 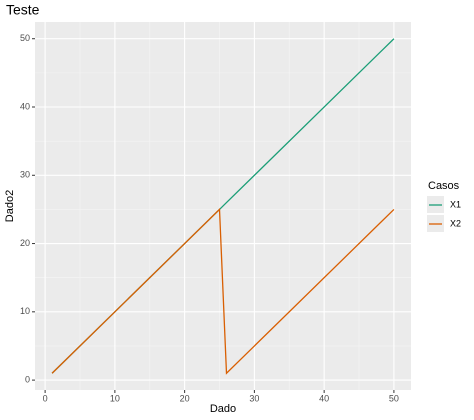 I want to click on legend-title: Casos, so click(x=444, y=186).